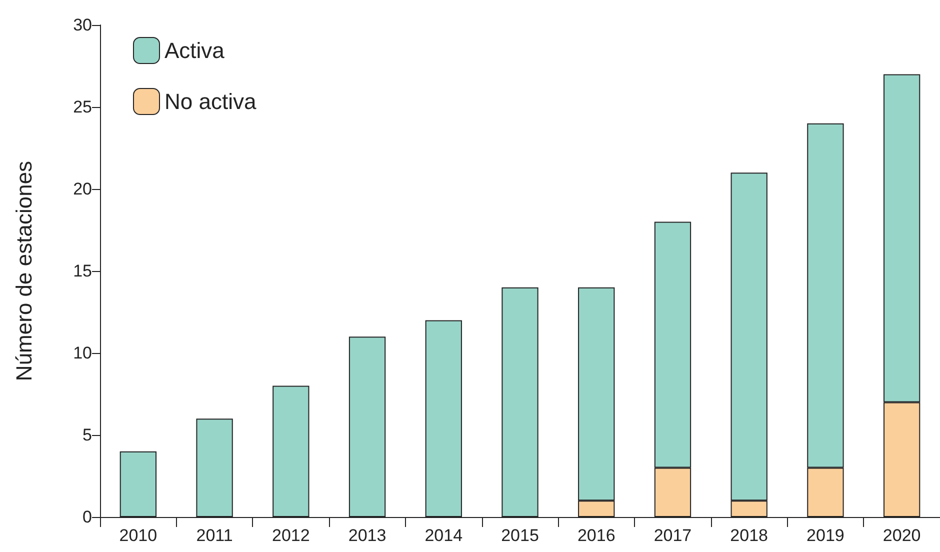  Describe the element at coordinates (87, 435) in the screenshot. I see `y-tick-label: 5` at that location.